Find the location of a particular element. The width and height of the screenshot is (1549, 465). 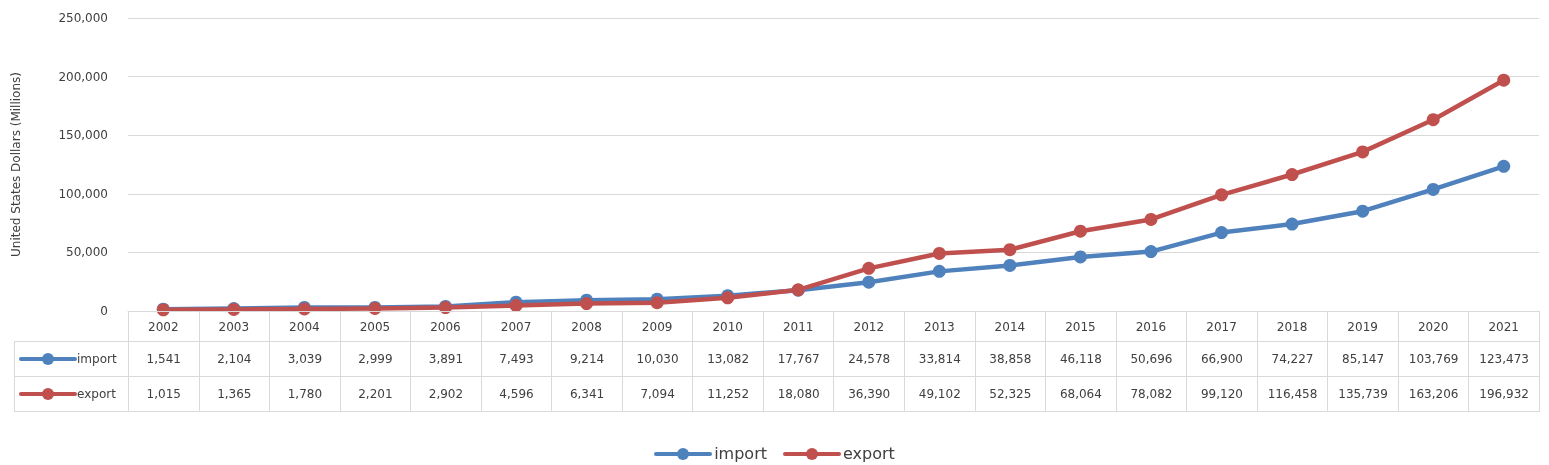

data-label: 50,696 is located at coordinates (1151, 359).